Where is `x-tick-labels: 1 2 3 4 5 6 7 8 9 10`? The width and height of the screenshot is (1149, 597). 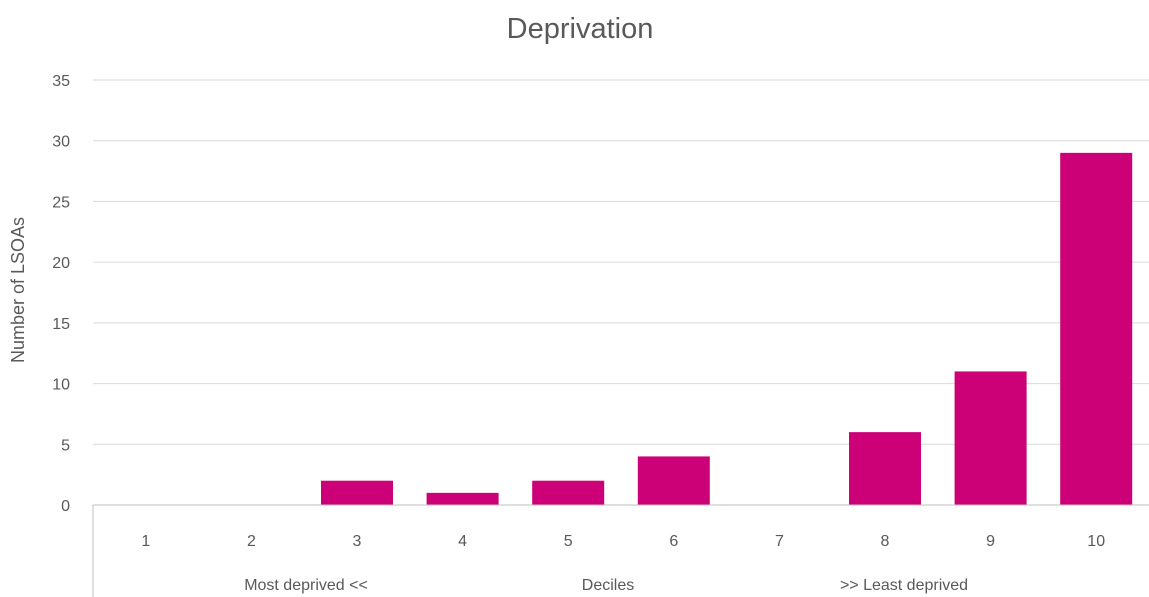 x-tick-labels: 1 2 3 4 5 6 7 8 9 10 is located at coordinates (623, 541).